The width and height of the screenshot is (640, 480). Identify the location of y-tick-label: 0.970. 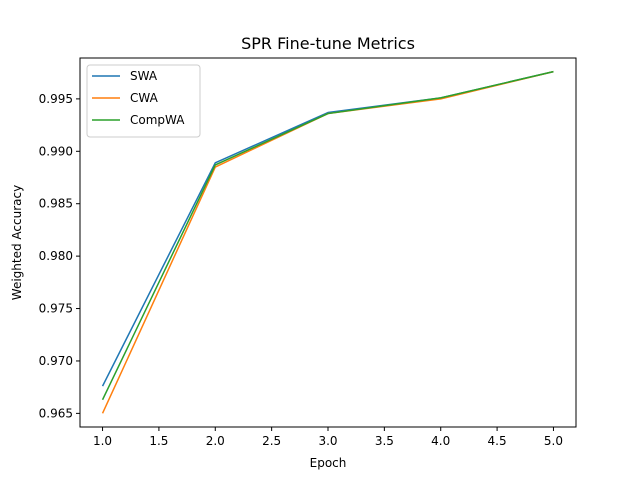
(56, 361).